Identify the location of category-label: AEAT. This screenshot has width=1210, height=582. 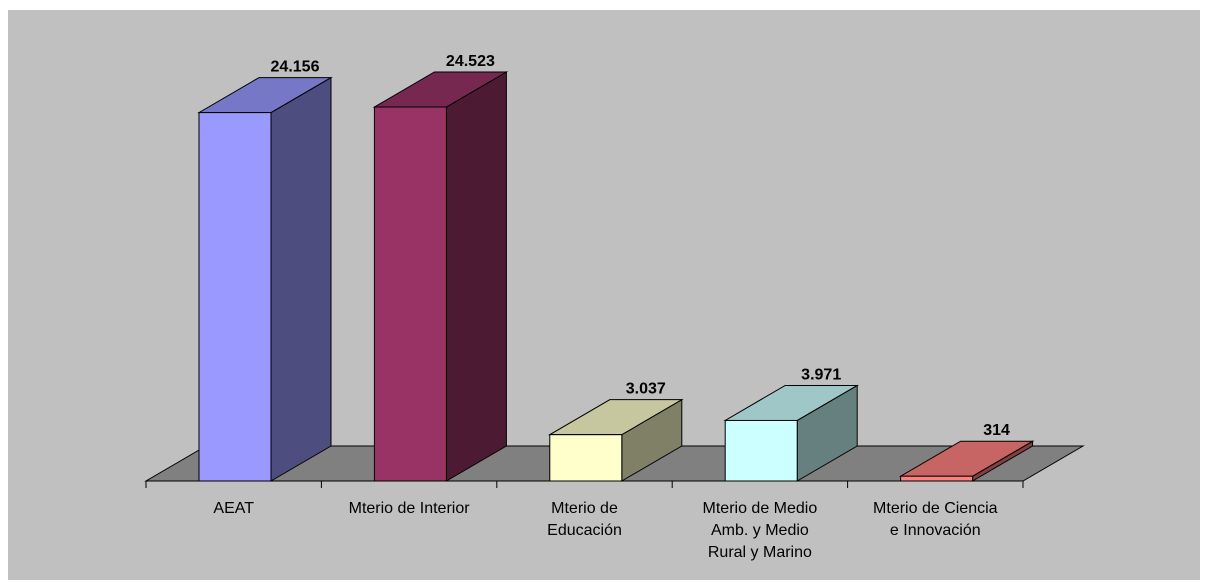
(233, 508).